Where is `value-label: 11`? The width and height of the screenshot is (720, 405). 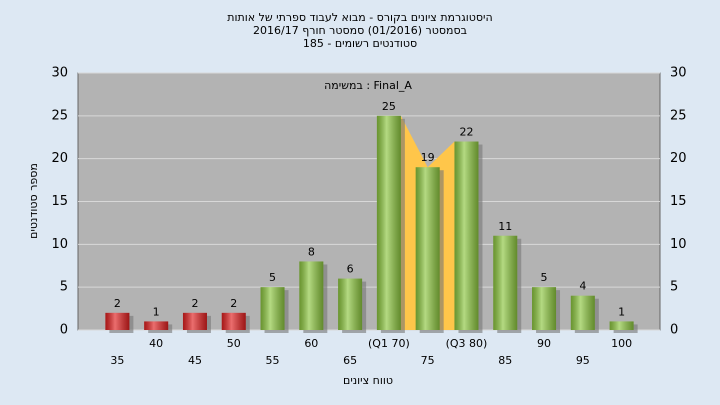
value-label: 11 is located at coordinates (505, 226).